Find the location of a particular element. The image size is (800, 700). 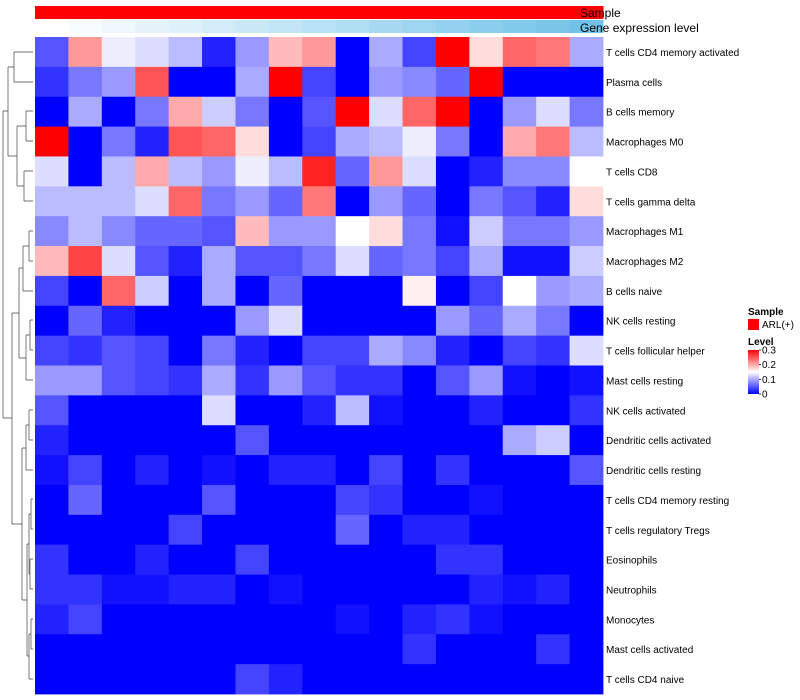

row-label: T cells gamma delta is located at coordinates (651, 202).